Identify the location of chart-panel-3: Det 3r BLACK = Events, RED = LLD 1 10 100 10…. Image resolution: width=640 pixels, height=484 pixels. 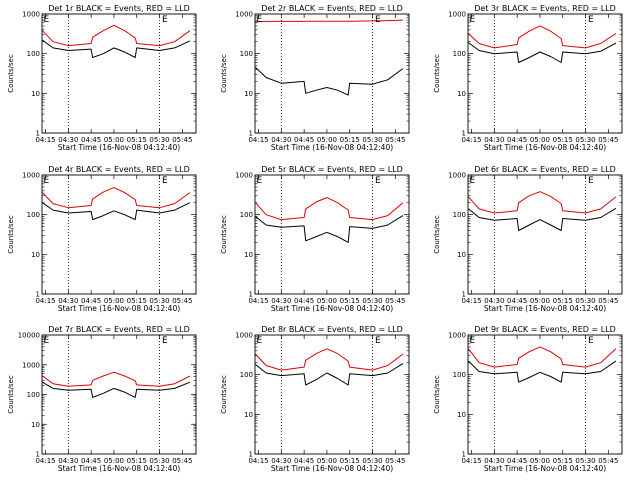
(528, 78).